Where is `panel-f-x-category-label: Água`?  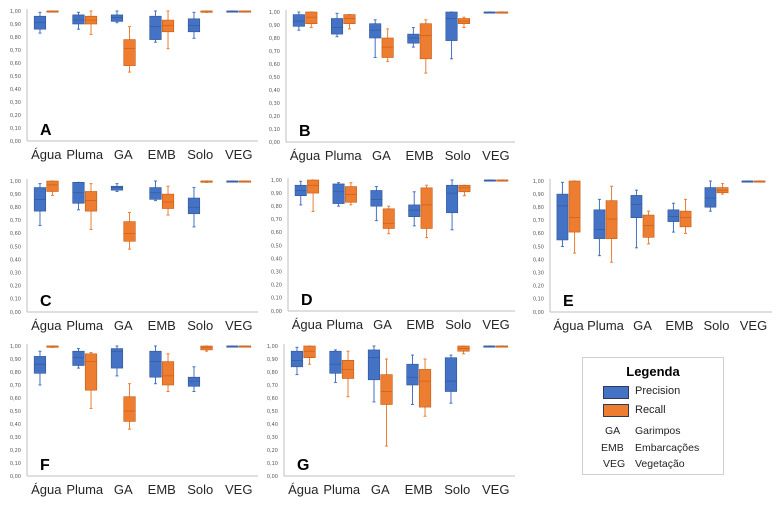
panel-f-x-category-label: Água is located at coordinates (46, 489).